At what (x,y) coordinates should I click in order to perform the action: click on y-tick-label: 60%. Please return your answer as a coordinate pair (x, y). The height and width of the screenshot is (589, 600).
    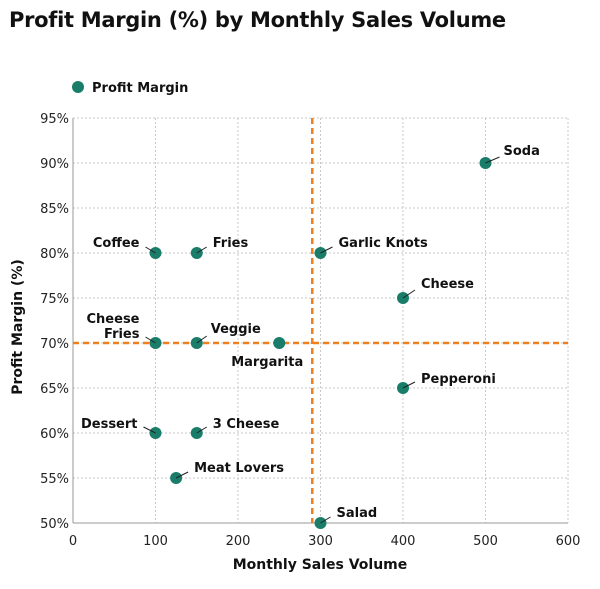
    Looking at the image, I should click on (54, 434).